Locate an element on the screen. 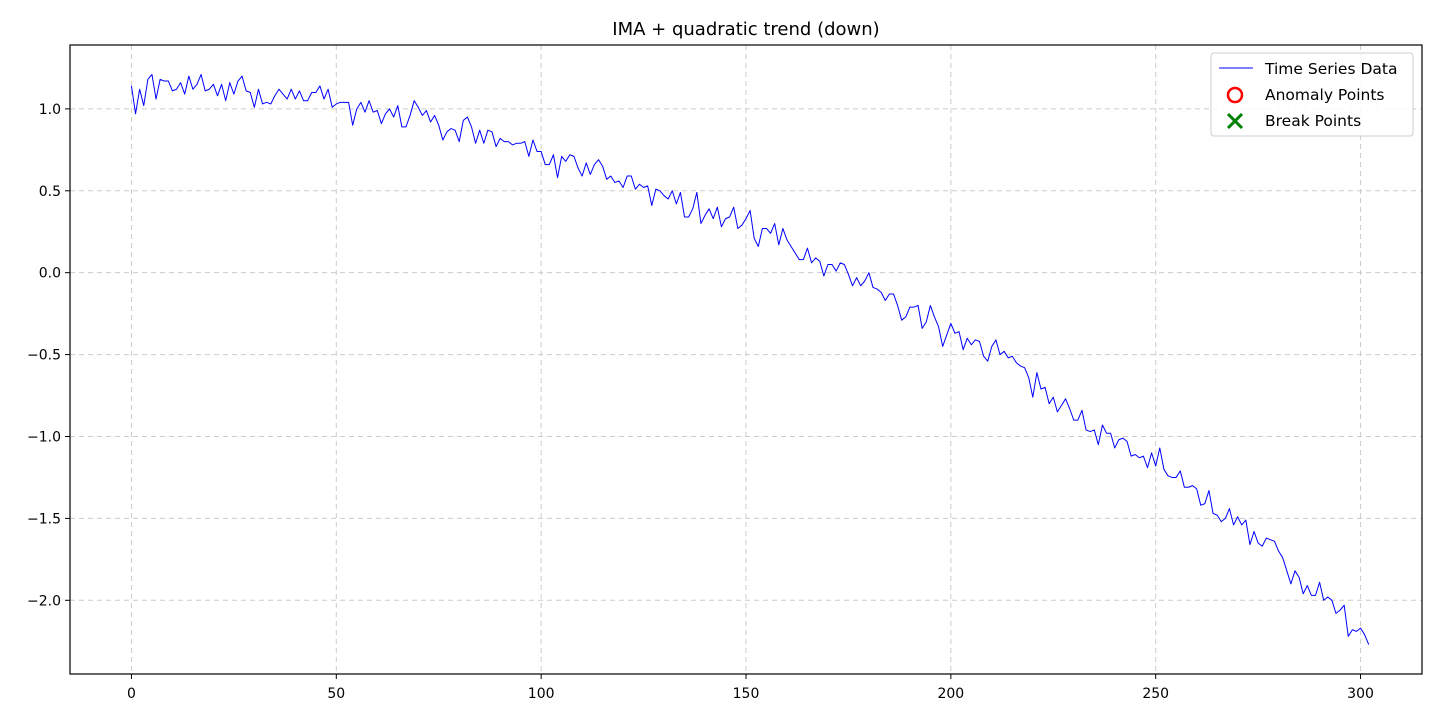  y-tick-label: 0.0 is located at coordinates (50, 274).